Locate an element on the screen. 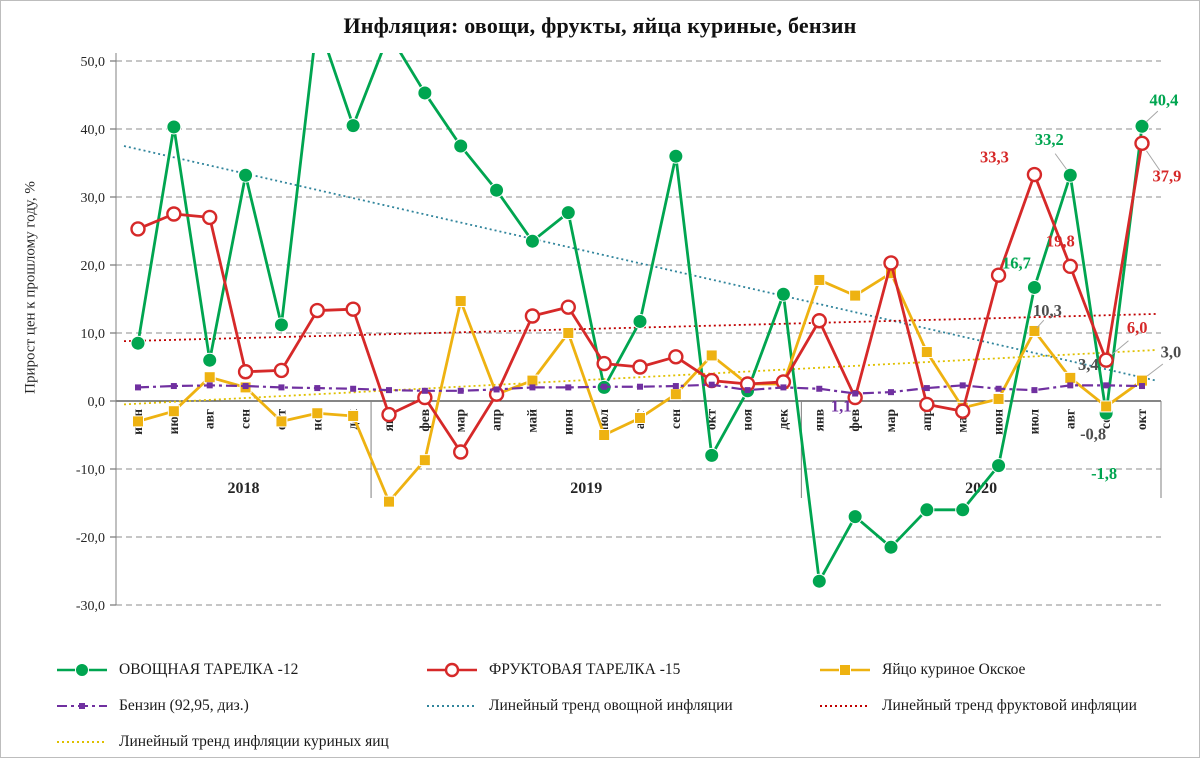  legend-item-fruit-trend: Линейный тренд фруктовой инфляции is located at coordinates (1002, 705).